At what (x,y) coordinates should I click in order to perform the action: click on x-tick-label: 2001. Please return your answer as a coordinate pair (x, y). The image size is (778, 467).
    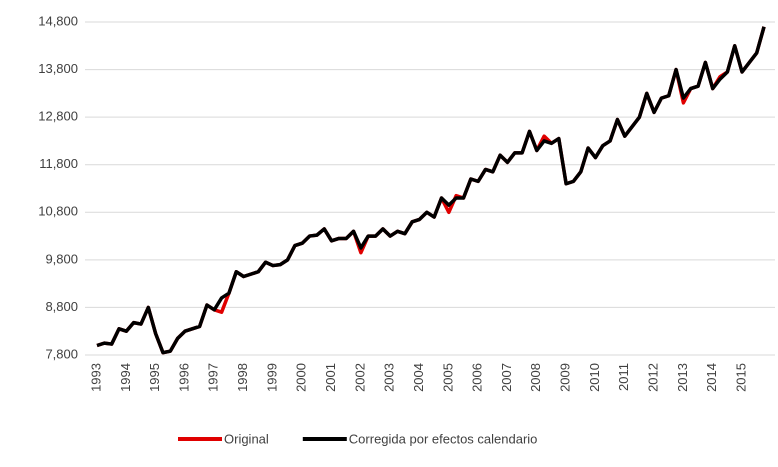
    Looking at the image, I should click on (330, 377).